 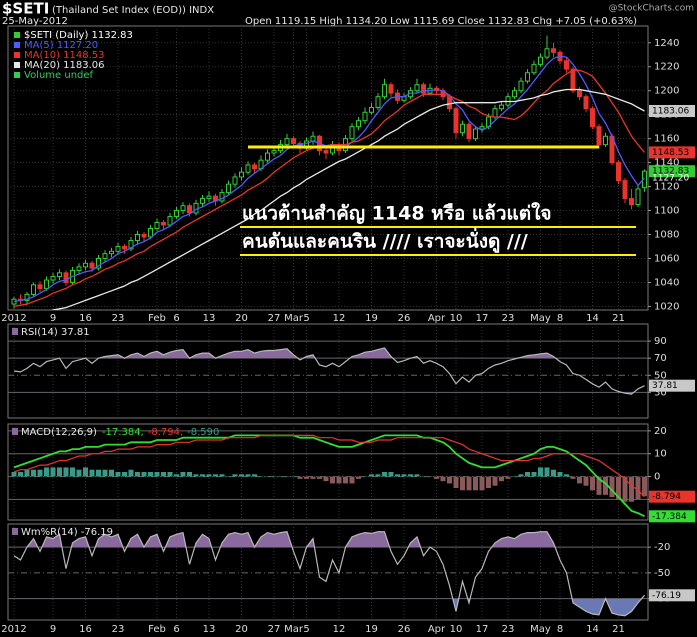 I want to click on x-tick-label: 10, so click(x=456, y=629).